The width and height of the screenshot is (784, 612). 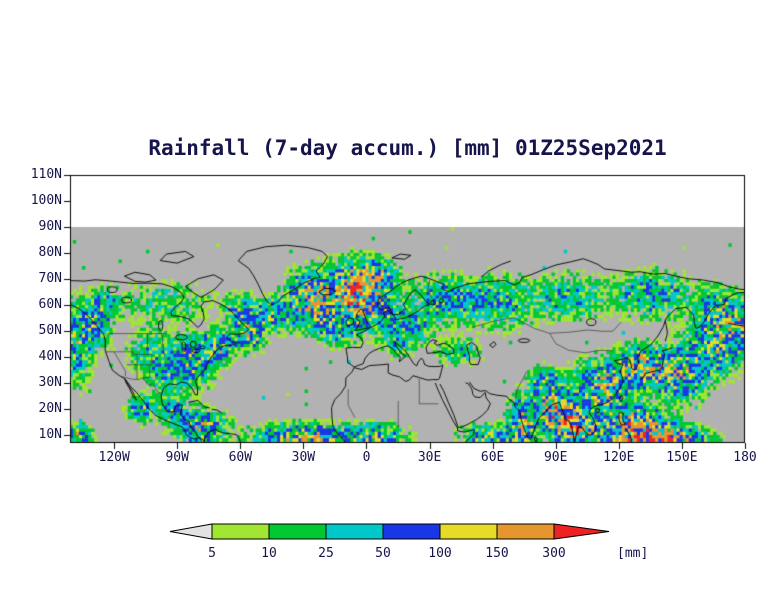 I want to click on colorbar: 5 10 25 50 100 150 300 [mm], so click(x=408, y=542).